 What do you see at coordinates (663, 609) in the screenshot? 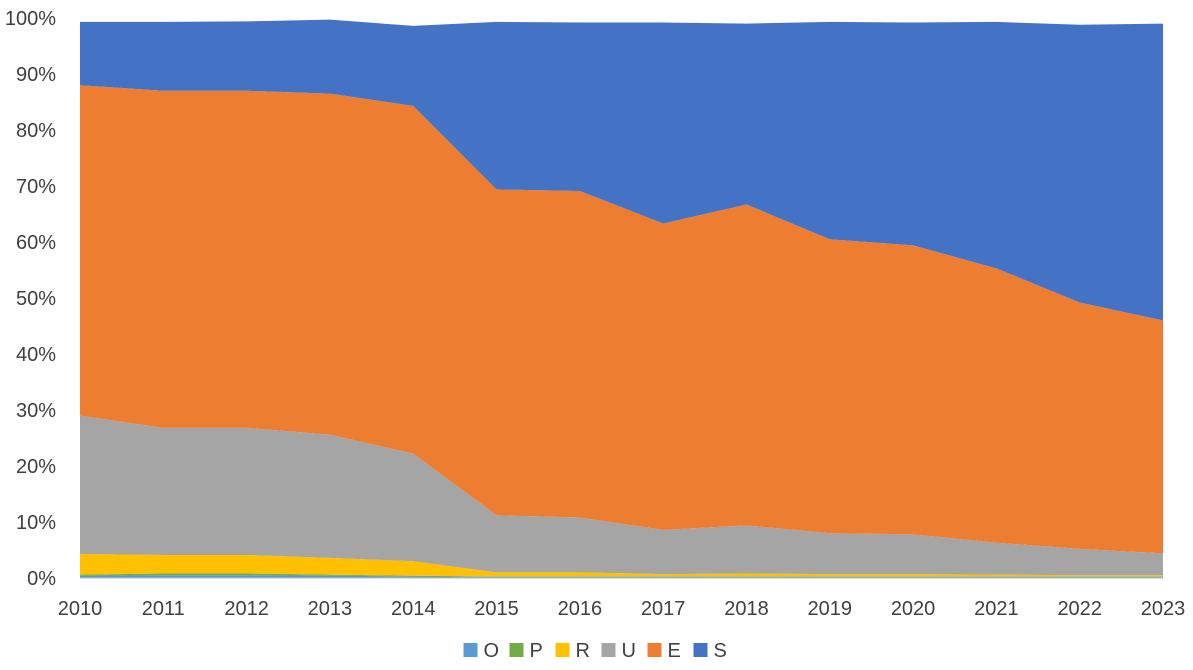
I see `x-tick-label: 2017` at bounding box center [663, 609].